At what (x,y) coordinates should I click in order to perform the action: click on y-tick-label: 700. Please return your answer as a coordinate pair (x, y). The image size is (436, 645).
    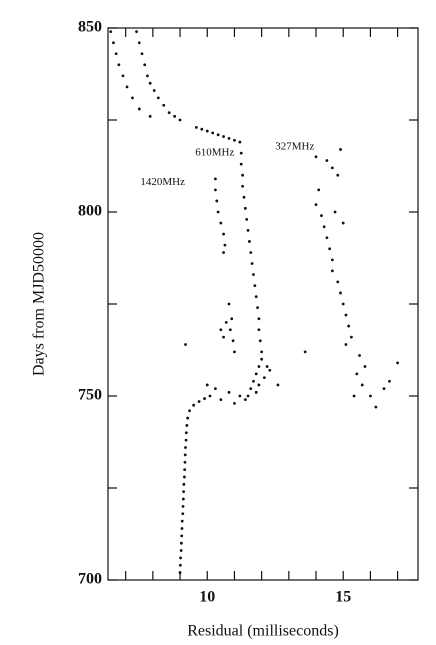
    Looking at the image, I should click on (90, 579).